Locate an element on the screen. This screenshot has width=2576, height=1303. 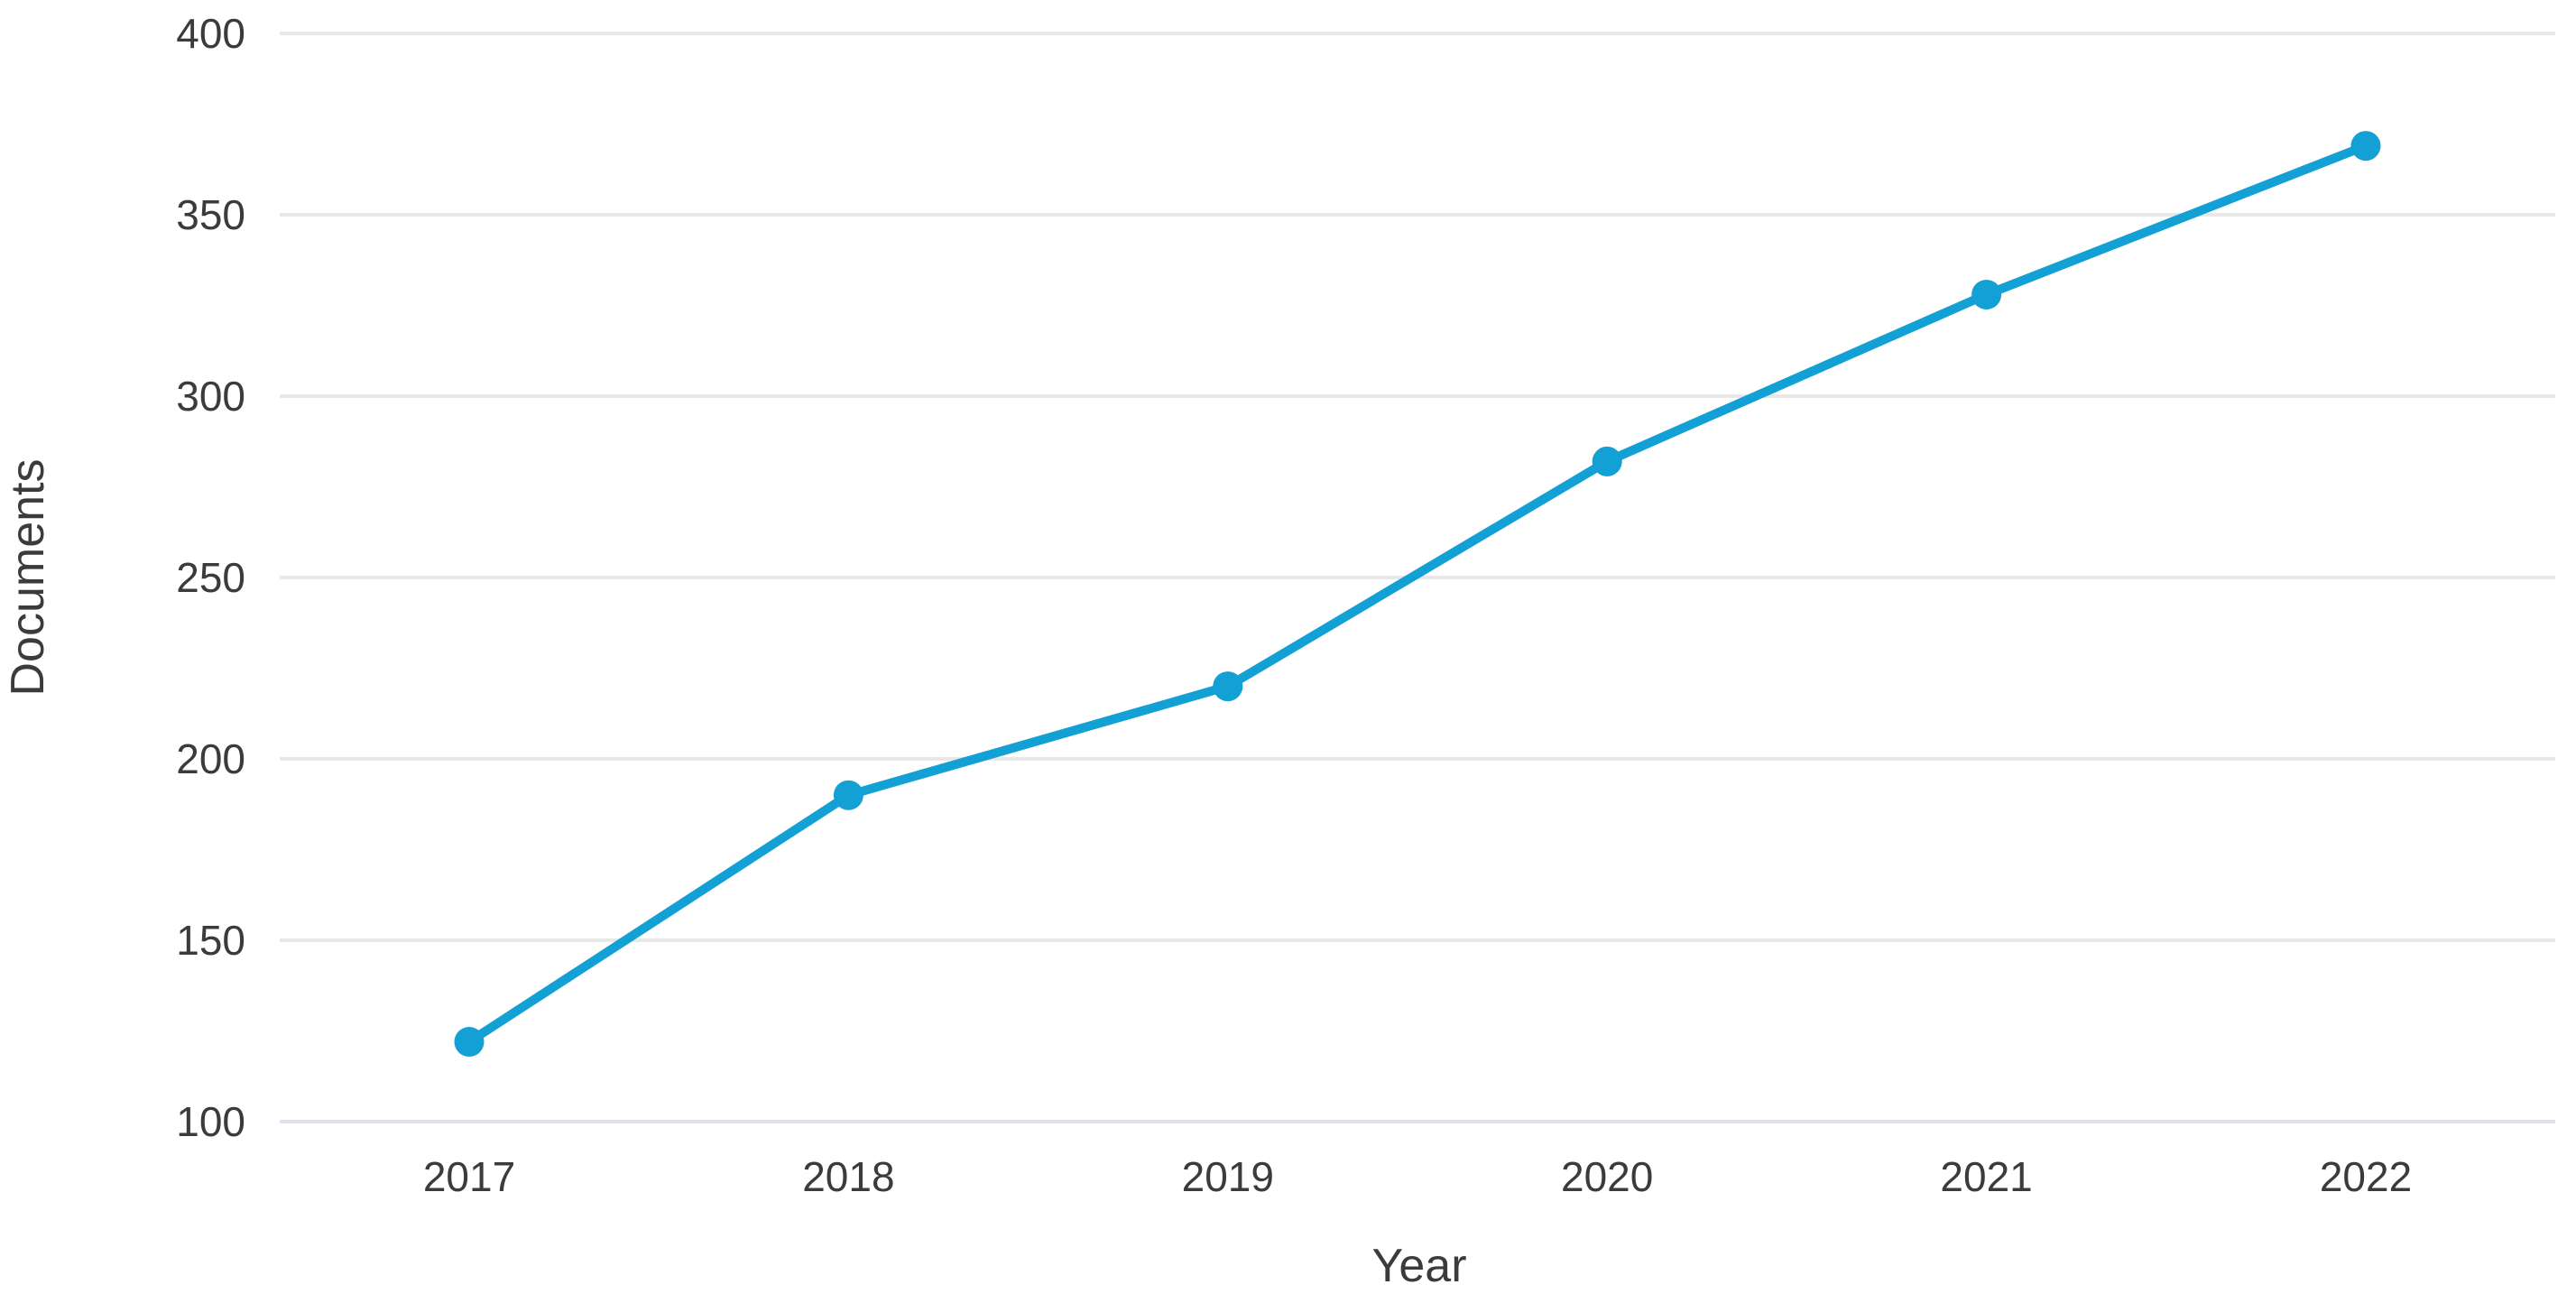
x-tick-label: 2019 is located at coordinates (1228, 1176).